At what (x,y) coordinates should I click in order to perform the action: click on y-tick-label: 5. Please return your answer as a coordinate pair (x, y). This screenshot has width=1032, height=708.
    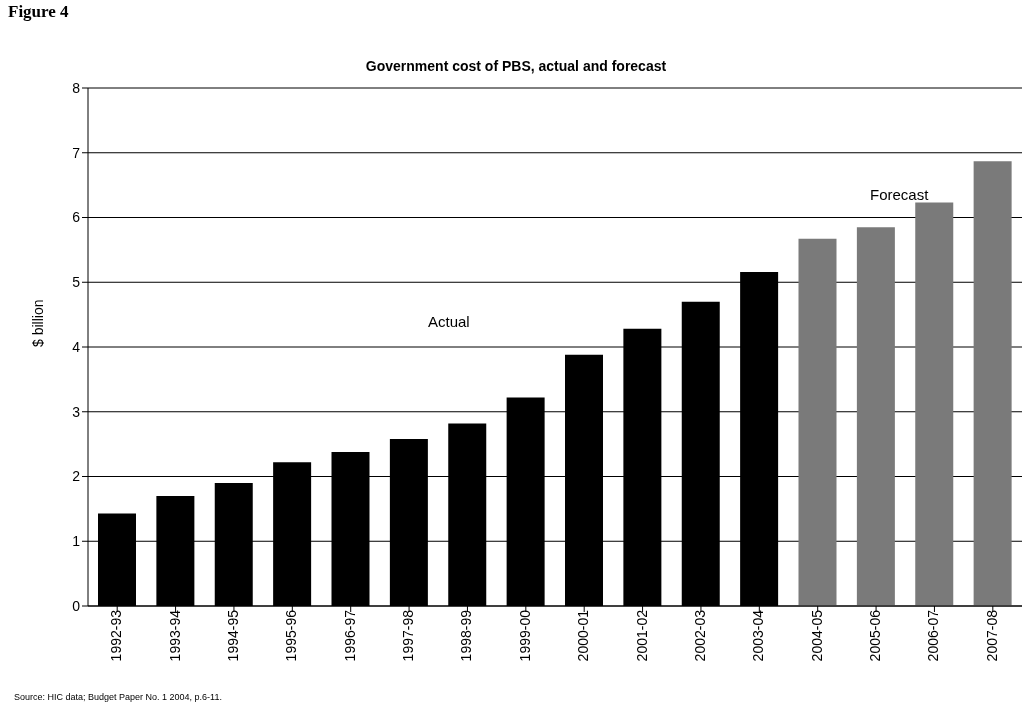
    Looking at the image, I should click on (76, 282).